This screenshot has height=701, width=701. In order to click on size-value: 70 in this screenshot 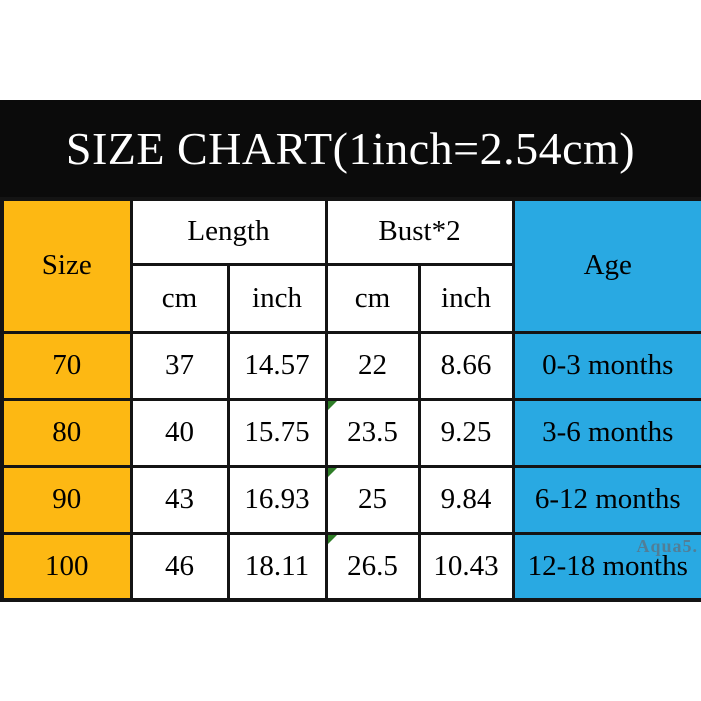, I will do `click(66, 365)`.